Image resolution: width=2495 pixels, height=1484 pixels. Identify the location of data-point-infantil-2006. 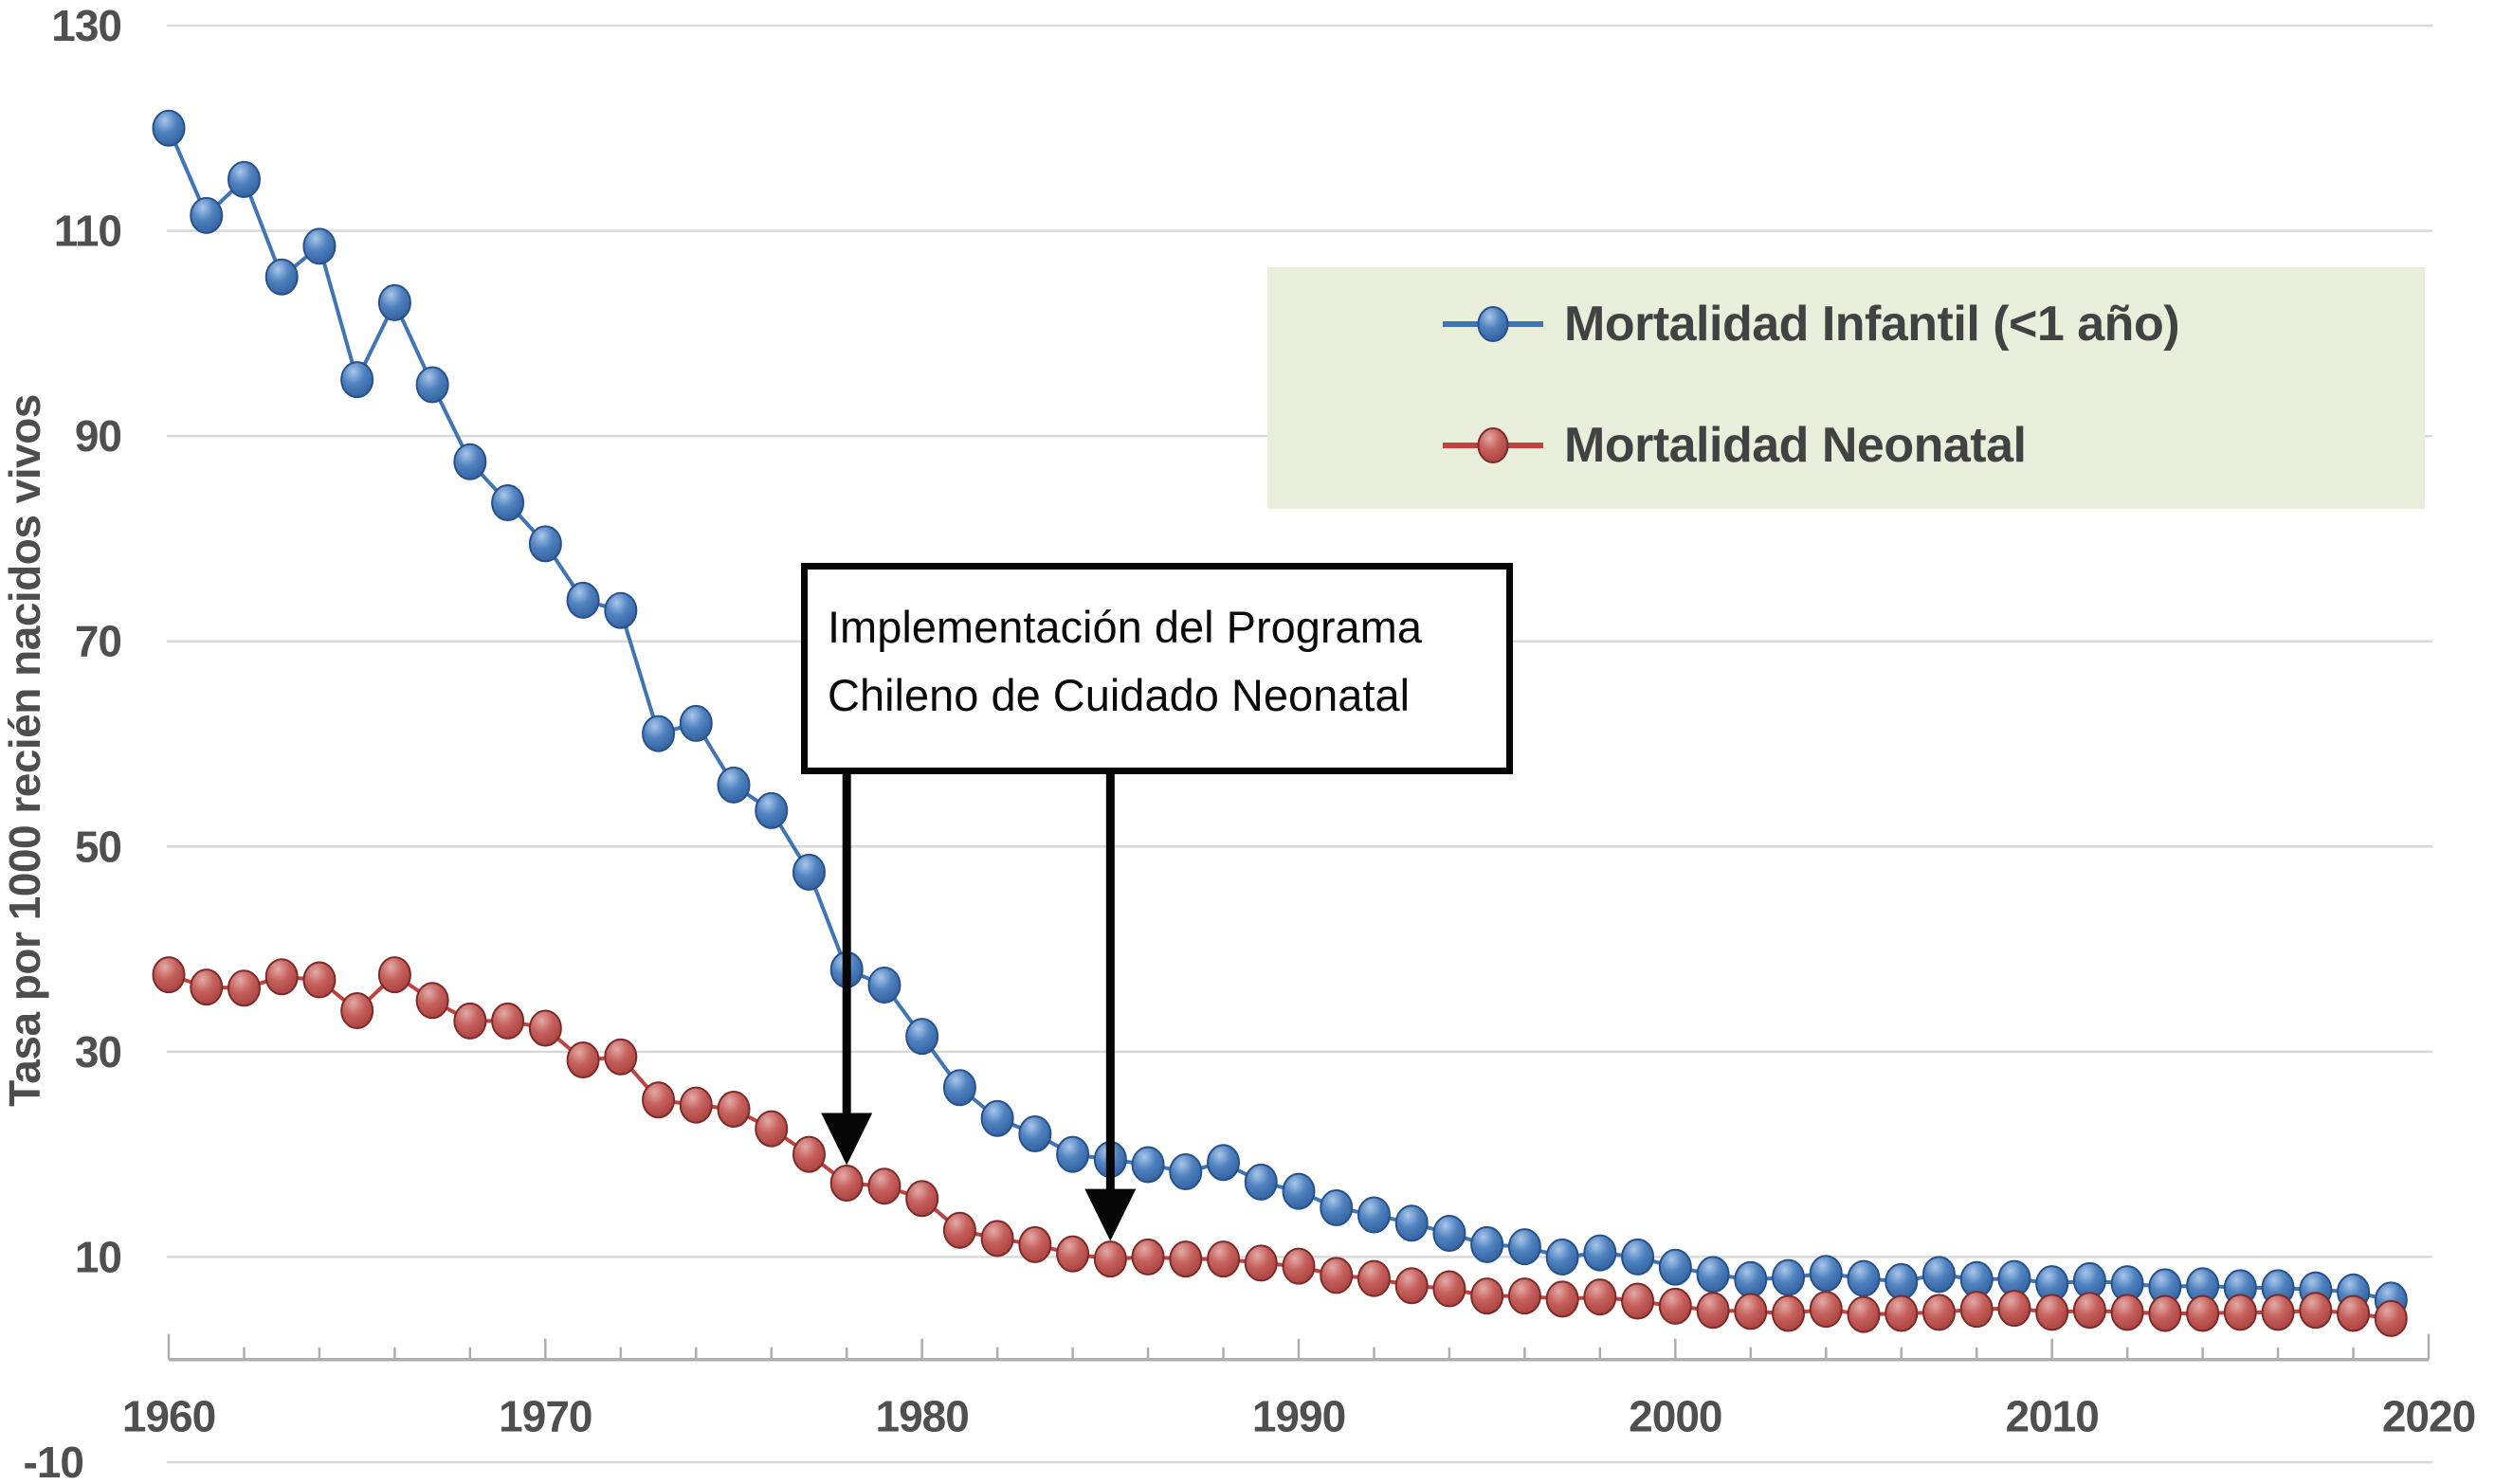
(1902, 1281).